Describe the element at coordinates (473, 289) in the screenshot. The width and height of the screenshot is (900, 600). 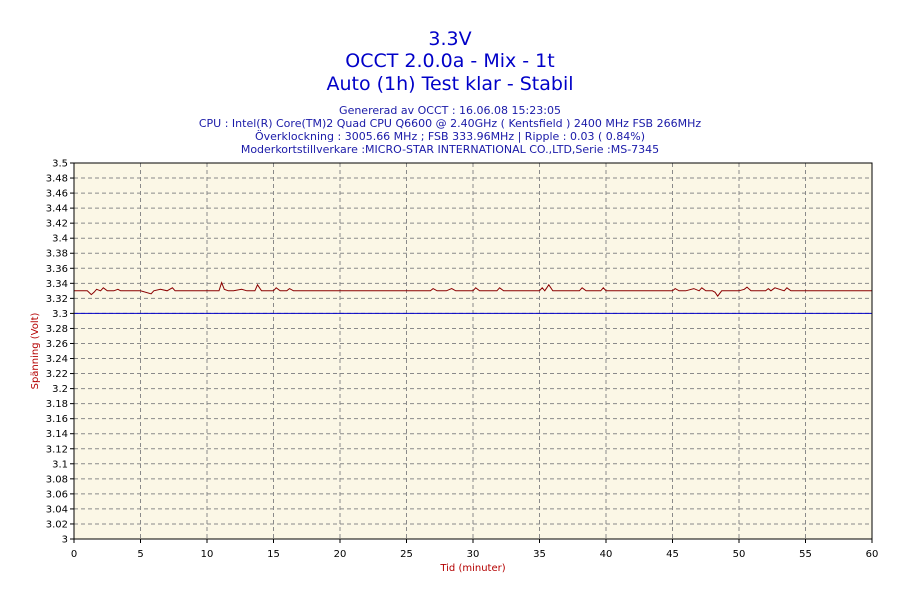
I see `voltage-series-line` at that location.